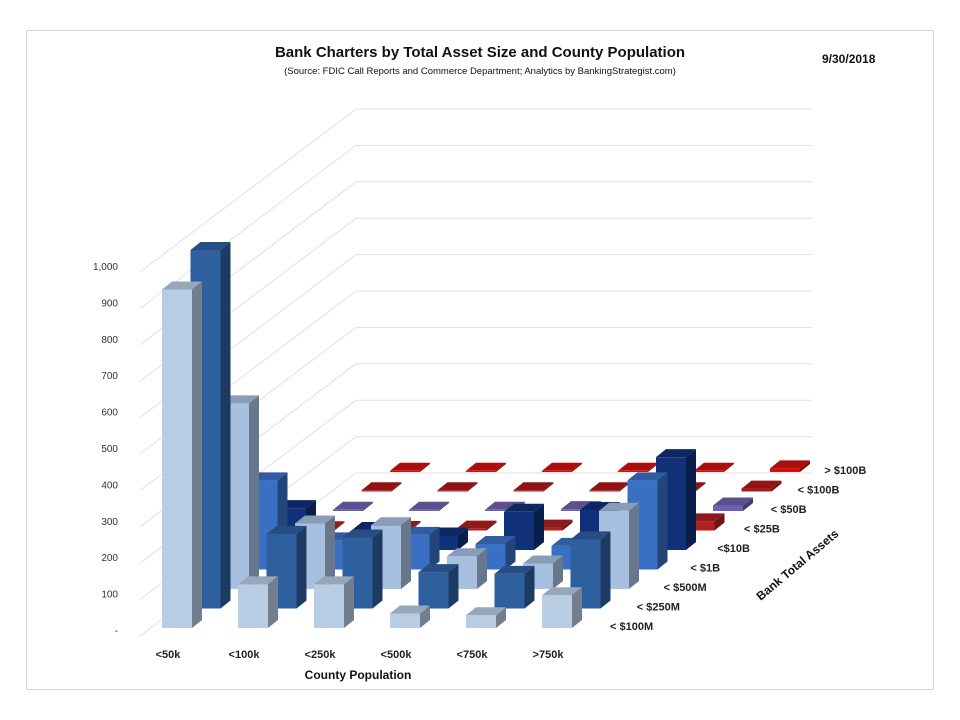 This screenshot has height=720, width=960. Describe the element at coordinates (109, 303) in the screenshot. I see `y-tick-label: 900` at that location.